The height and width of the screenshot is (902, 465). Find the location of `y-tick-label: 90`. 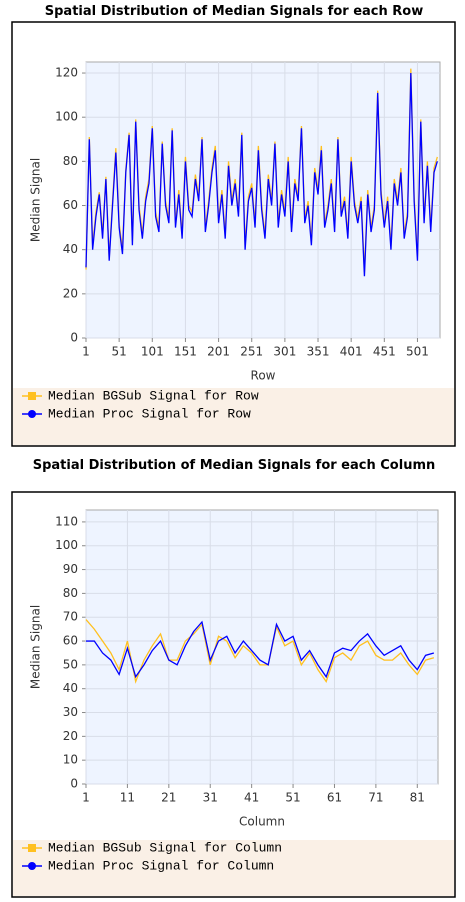

y-tick-label: 90 is located at coordinates (70, 569).